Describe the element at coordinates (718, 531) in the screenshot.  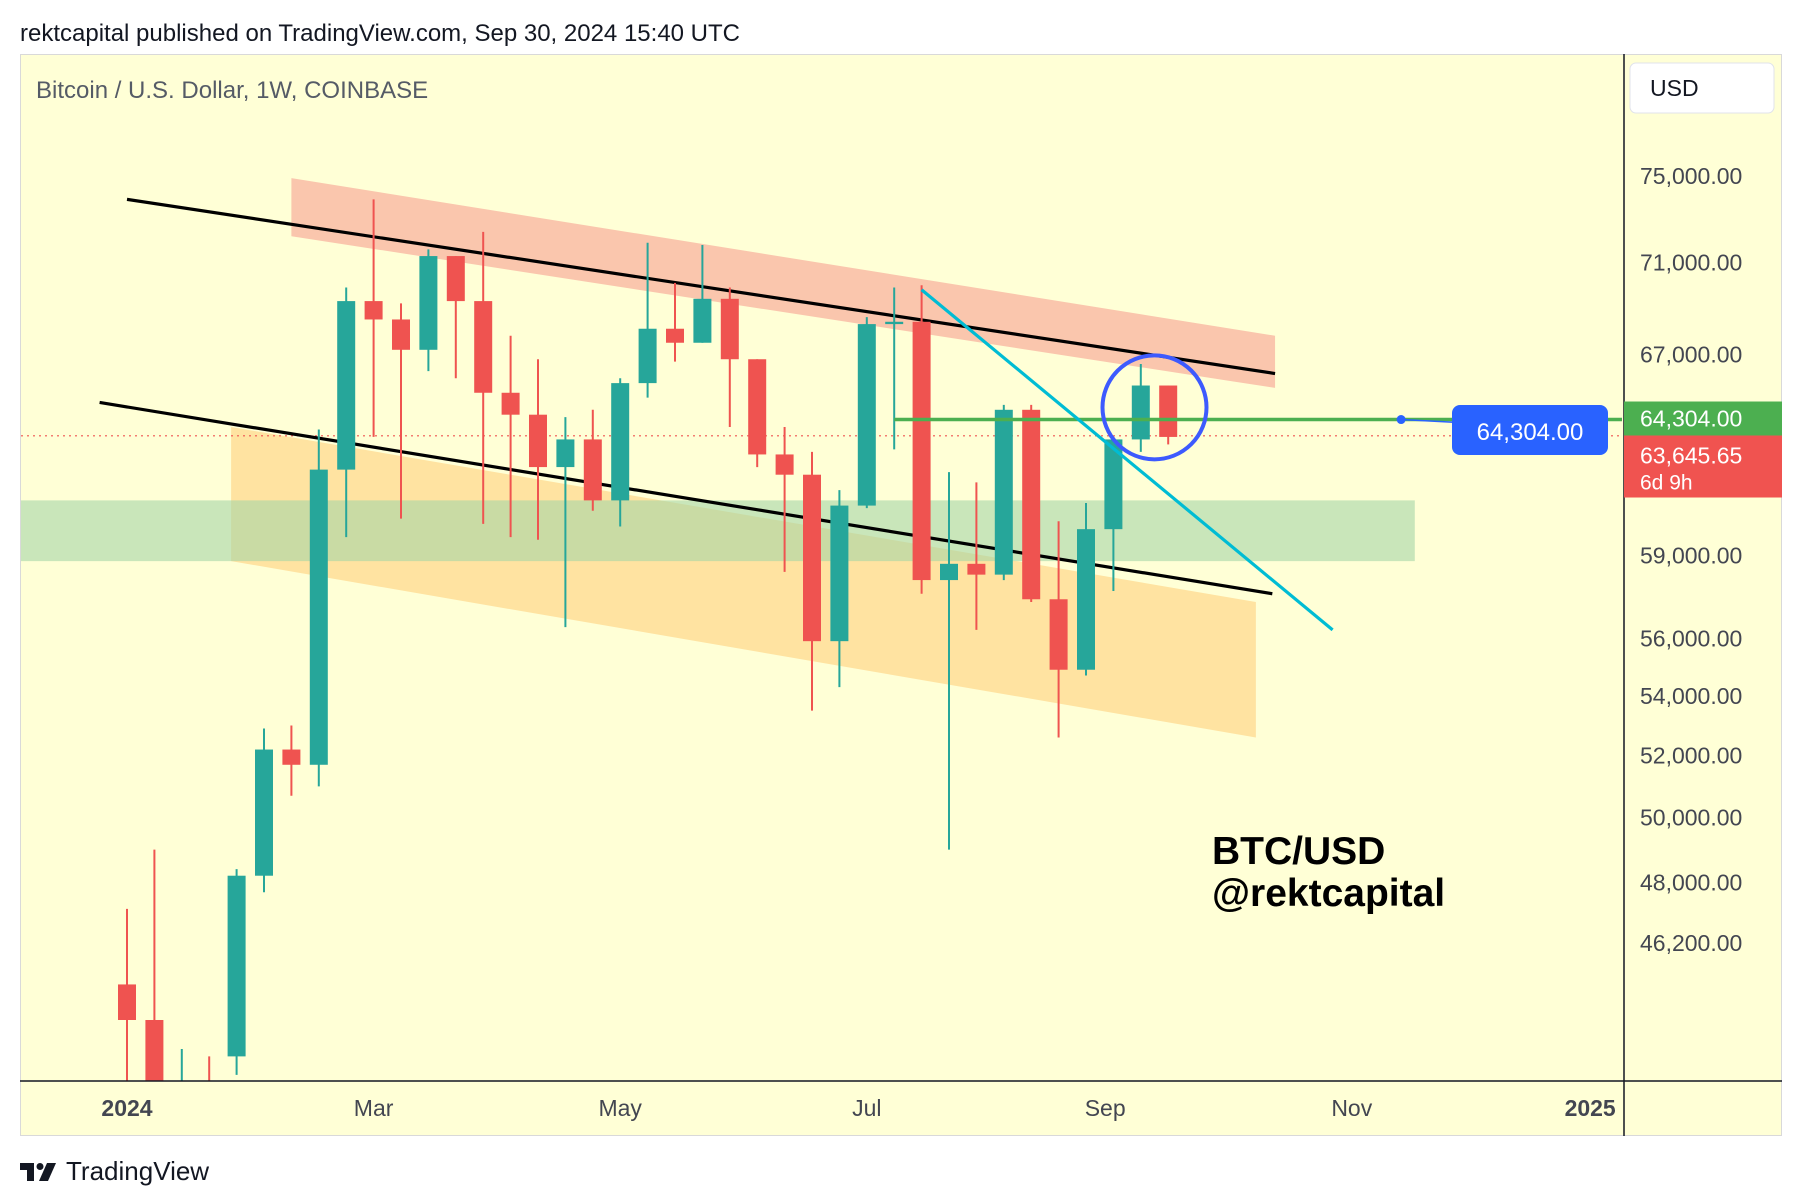
I see `green-support-zone` at that location.